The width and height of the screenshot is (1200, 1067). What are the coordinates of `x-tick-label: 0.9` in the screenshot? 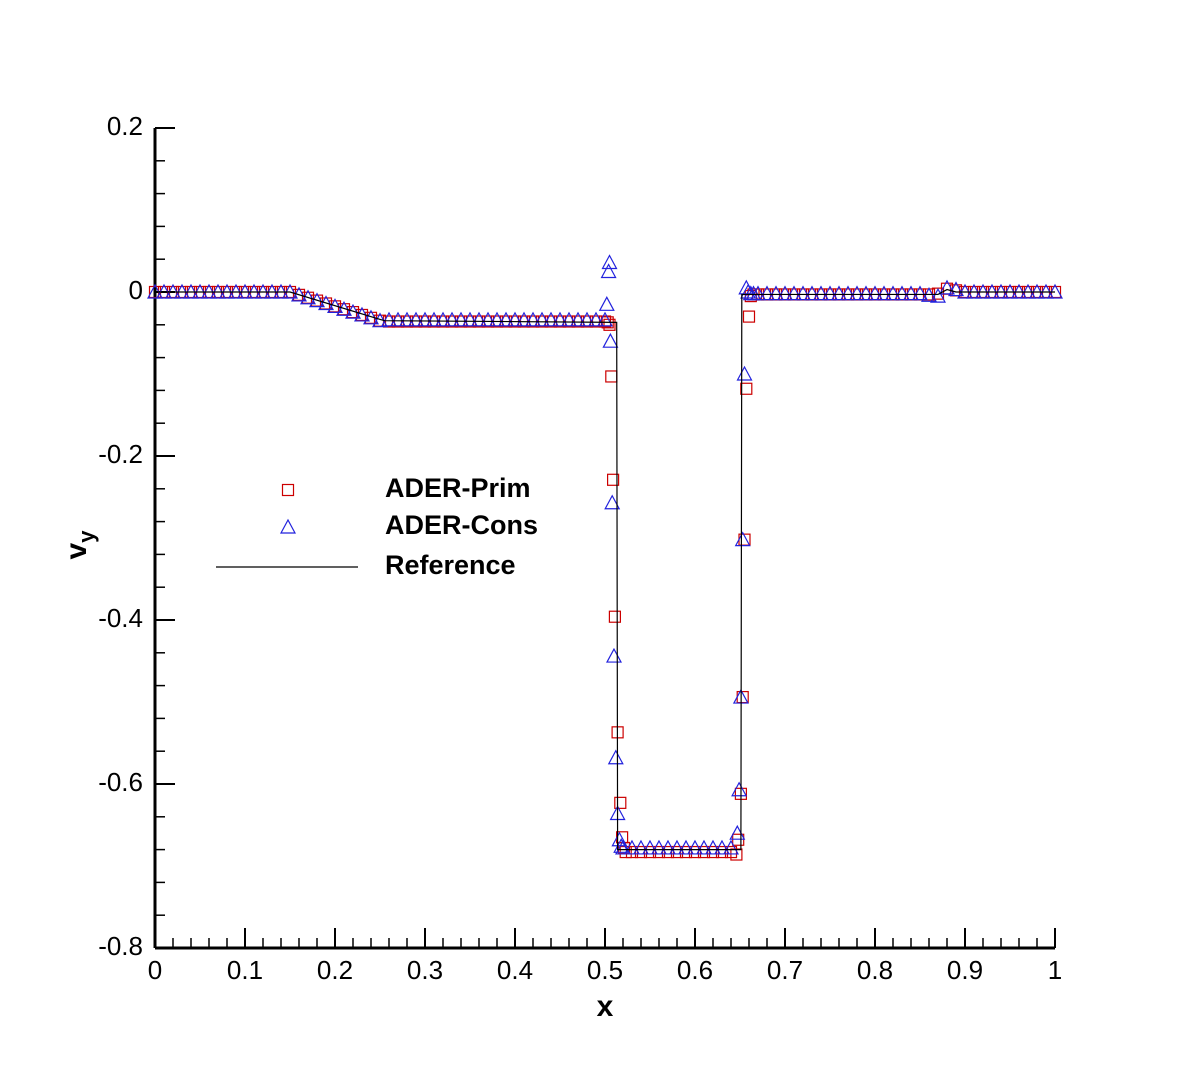 It's located at (965, 970).